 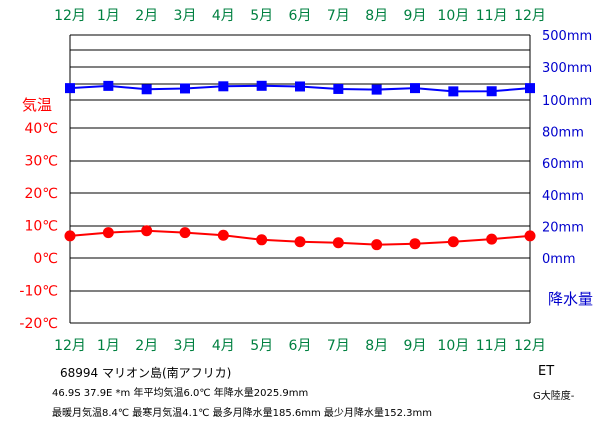 What do you see at coordinates (41, 194) in the screenshot?
I see `temperature-tick-label: 20℃` at bounding box center [41, 194].